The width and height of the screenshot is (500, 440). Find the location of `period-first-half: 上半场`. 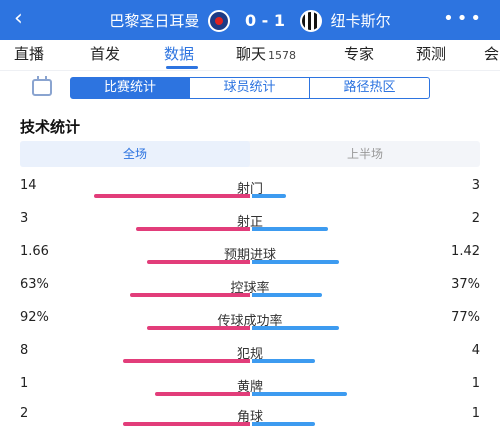

period-first-half: 上半场 is located at coordinates (364, 154).